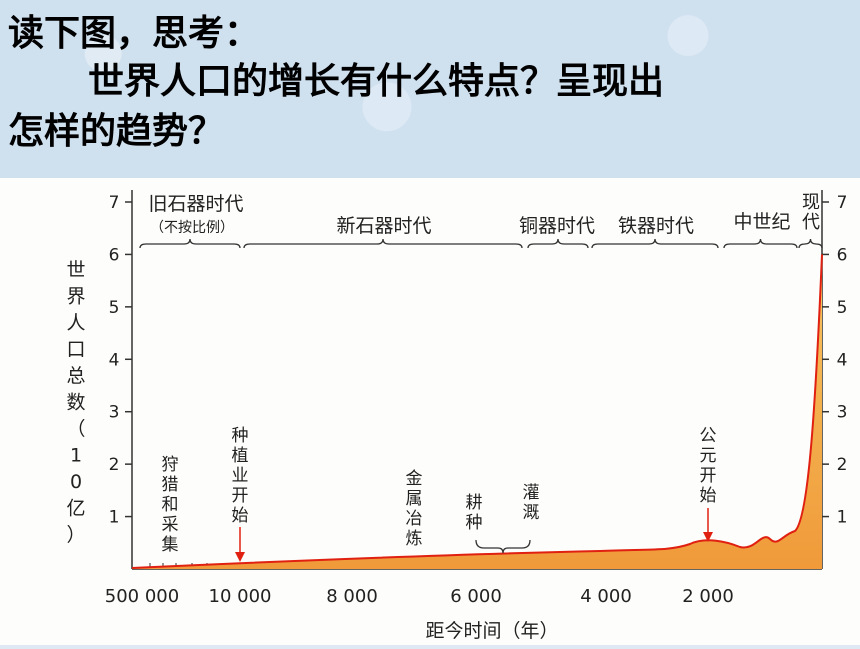 This screenshot has width=860, height=649. I want to click on y-tick-label-right: 5, so click(842, 308).